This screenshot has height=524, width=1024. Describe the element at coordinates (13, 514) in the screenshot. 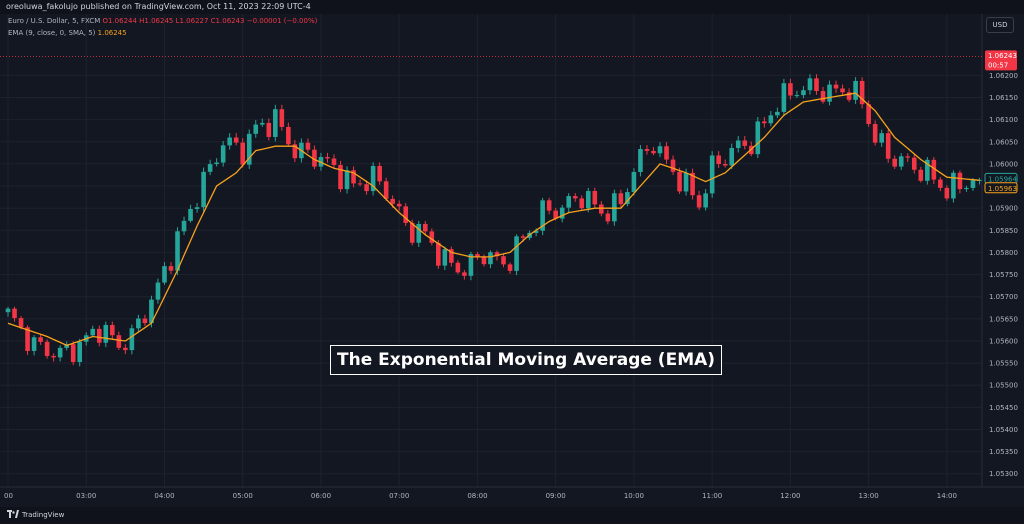

I see `tradingview-logo-icon` at that location.